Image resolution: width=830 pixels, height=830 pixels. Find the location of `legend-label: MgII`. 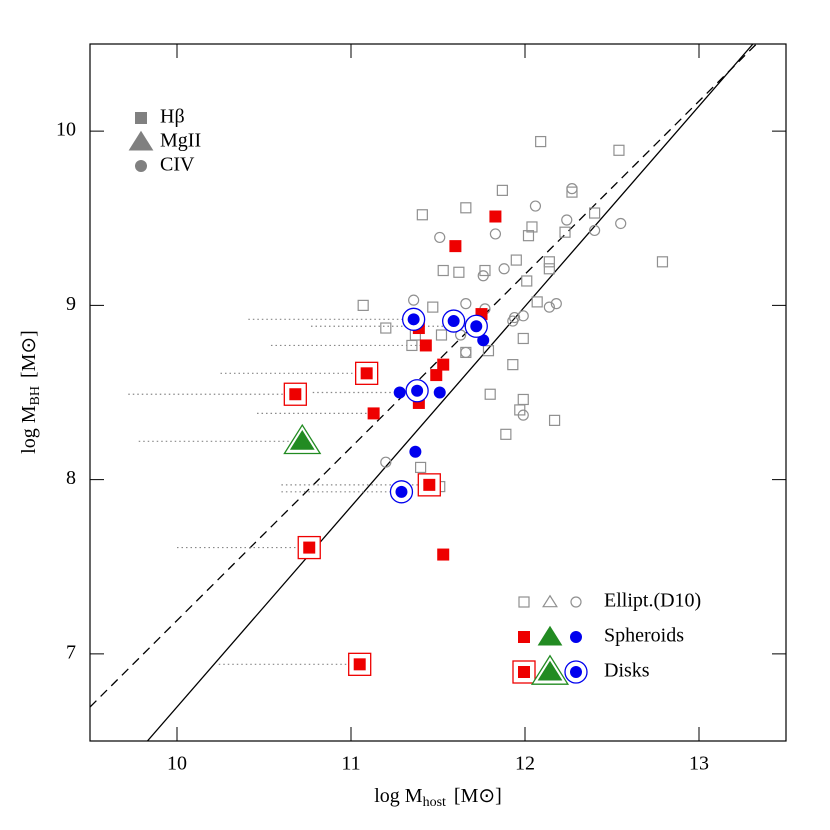

legend-label: MgII is located at coordinates (180, 141).